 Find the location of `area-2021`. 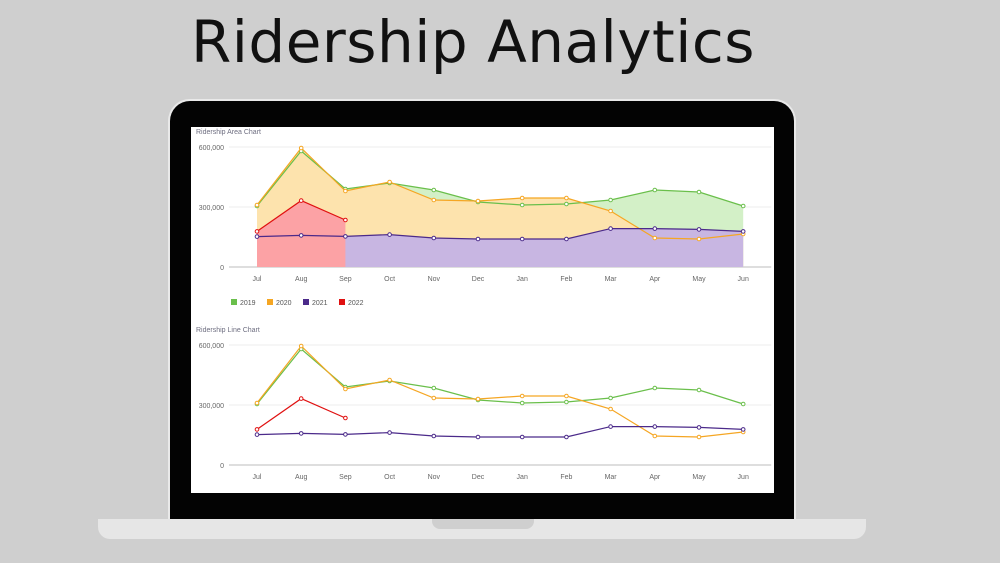

area-2021 is located at coordinates (500, 247).